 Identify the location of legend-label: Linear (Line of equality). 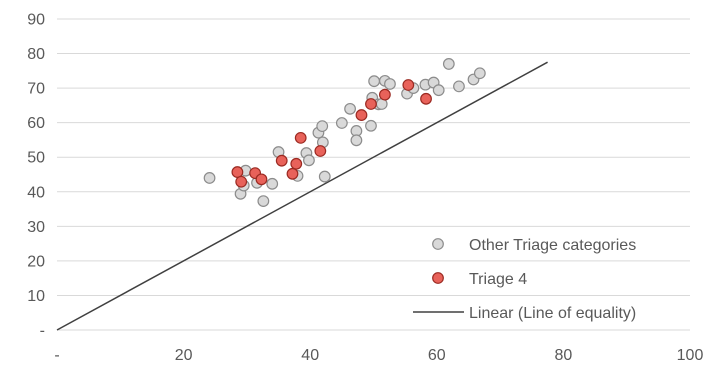
(552, 313).